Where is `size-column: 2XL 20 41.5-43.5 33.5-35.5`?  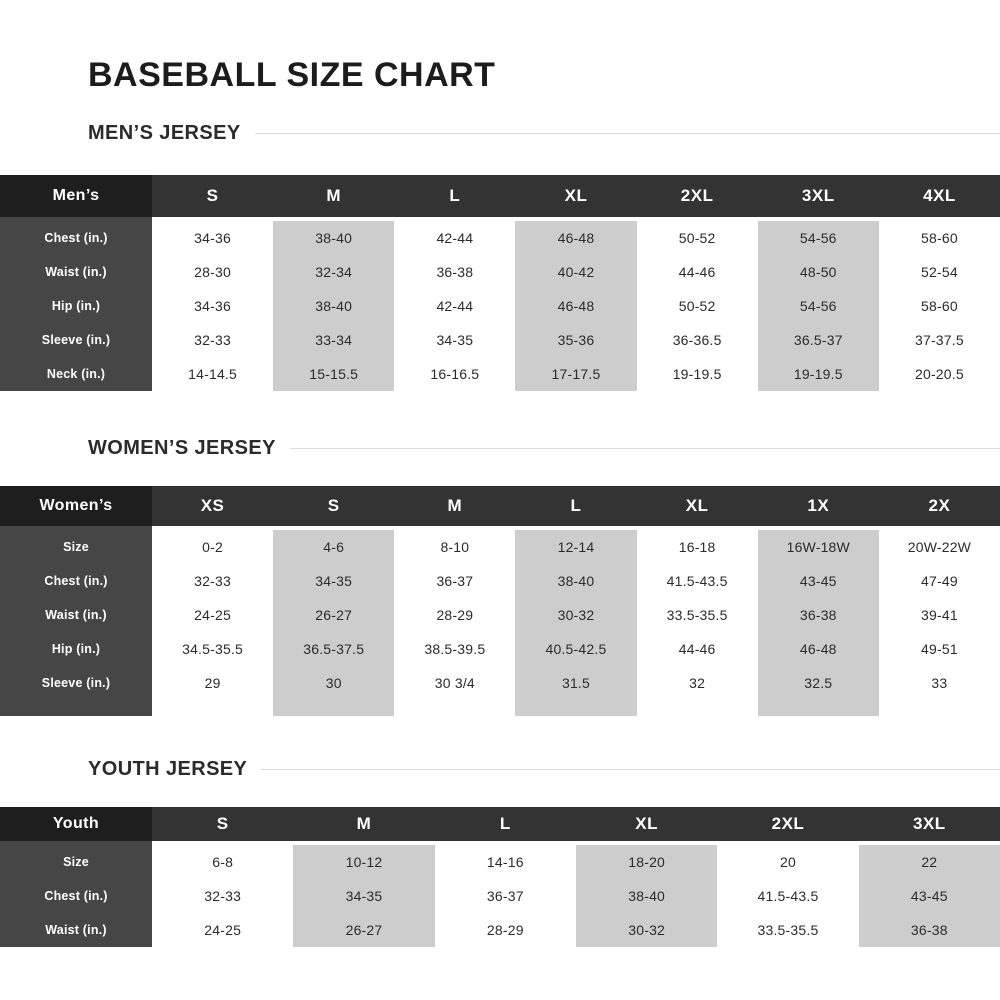 size-column: 2XL 20 41.5-43.5 33.5-35.5 is located at coordinates (788, 876).